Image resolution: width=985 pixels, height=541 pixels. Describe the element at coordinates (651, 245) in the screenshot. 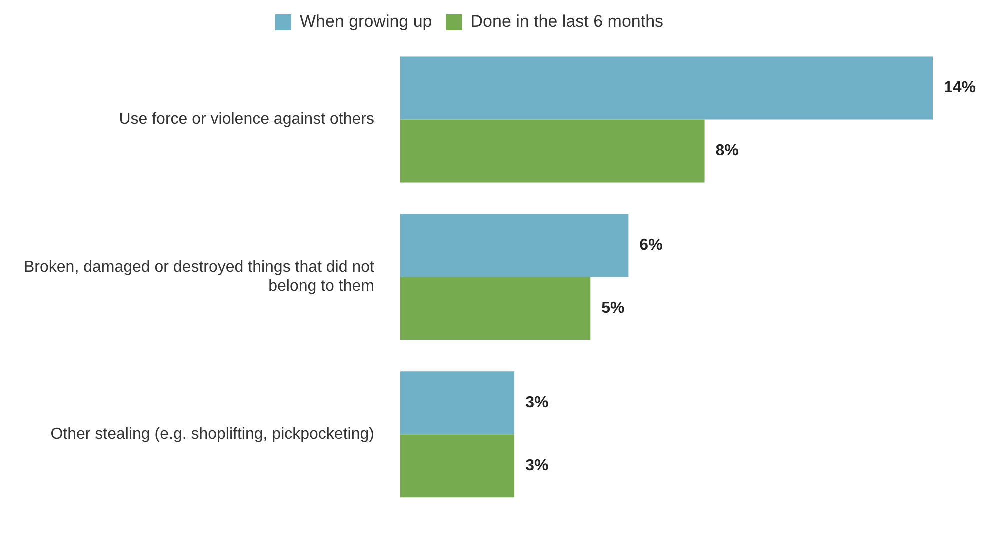

I see `data-label: 6%` at that location.